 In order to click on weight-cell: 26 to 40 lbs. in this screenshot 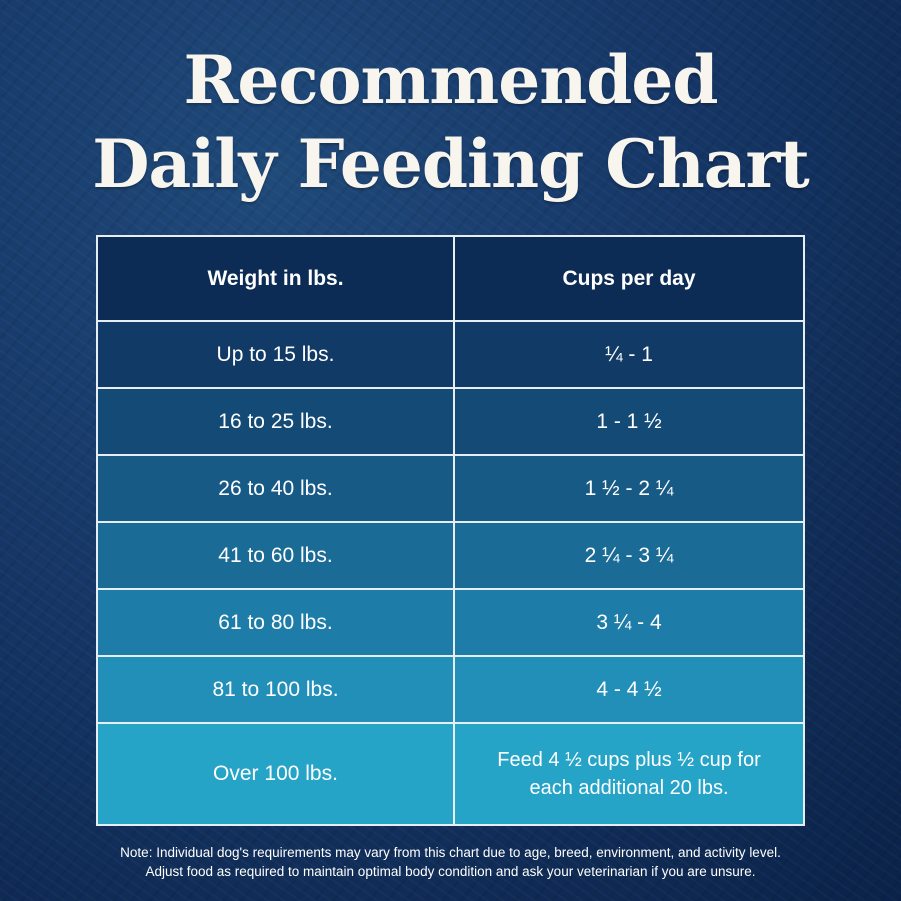, I will do `click(275, 488)`.